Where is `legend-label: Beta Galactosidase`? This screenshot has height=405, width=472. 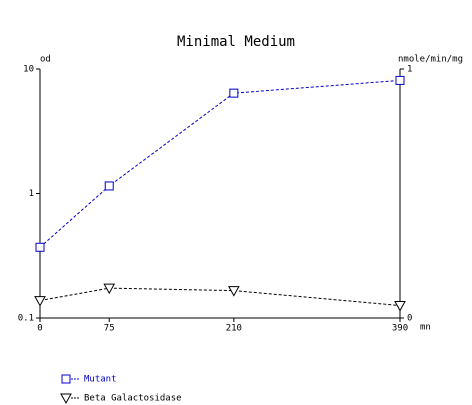 legend-label: Beta Galactosidase is located at coordinates (133, 399).